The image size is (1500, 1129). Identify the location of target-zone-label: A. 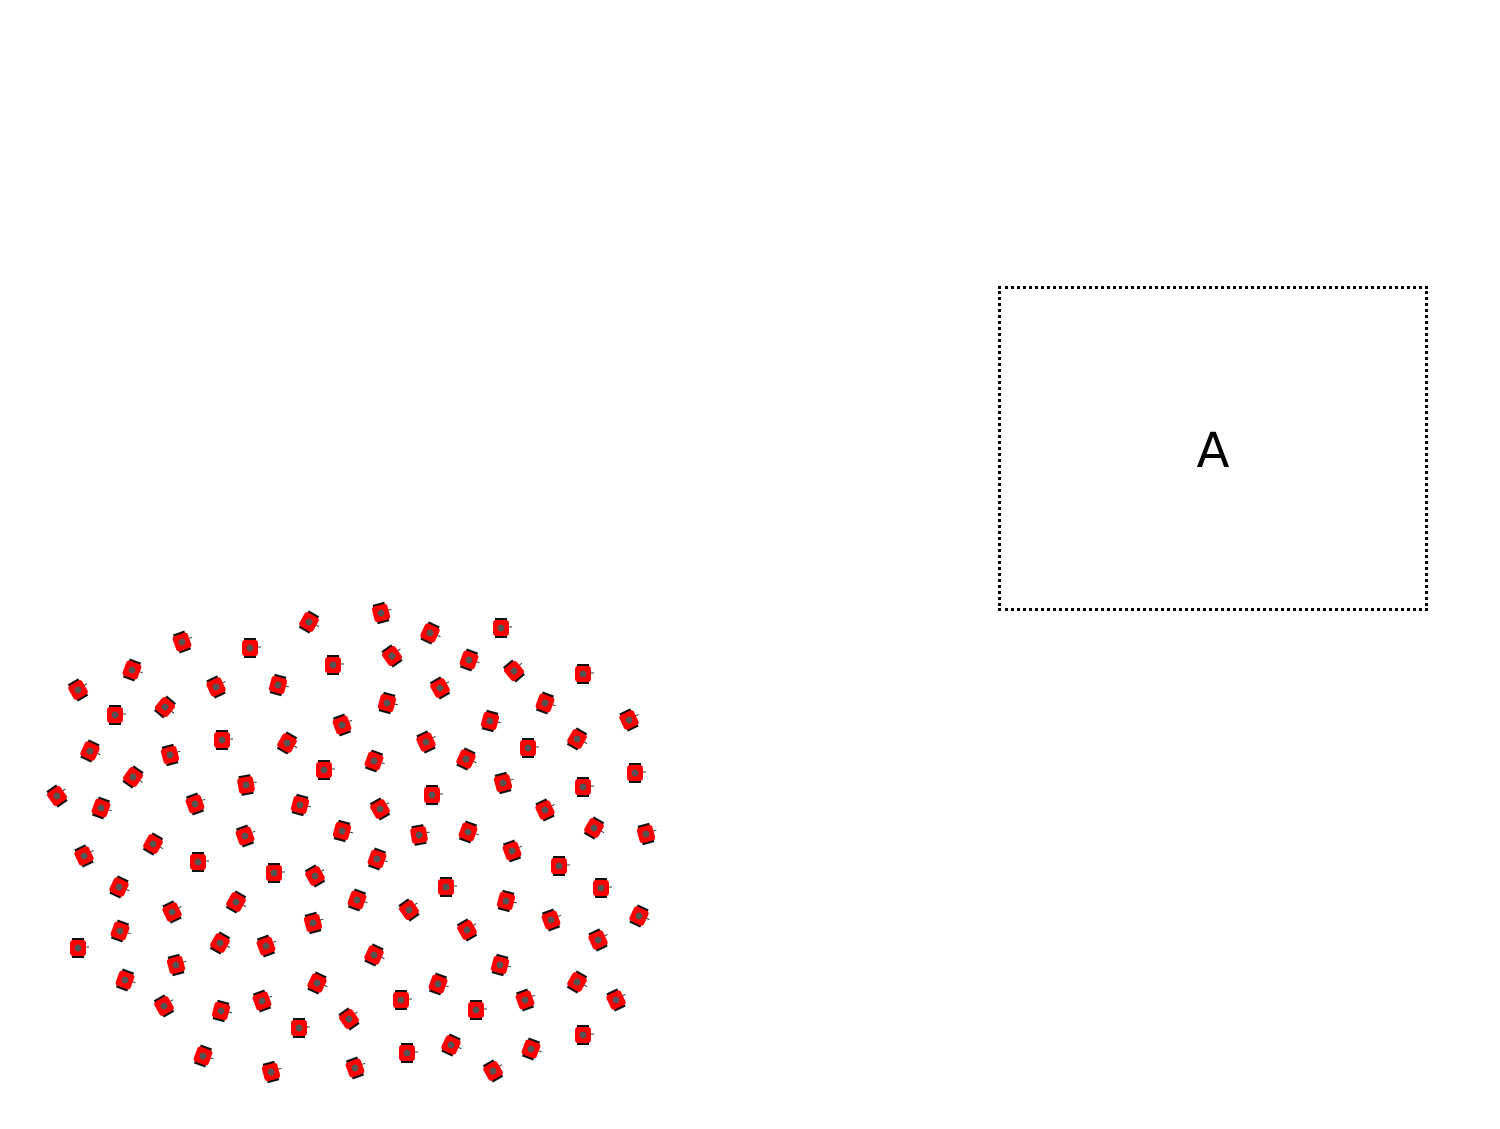
(1213, 451).